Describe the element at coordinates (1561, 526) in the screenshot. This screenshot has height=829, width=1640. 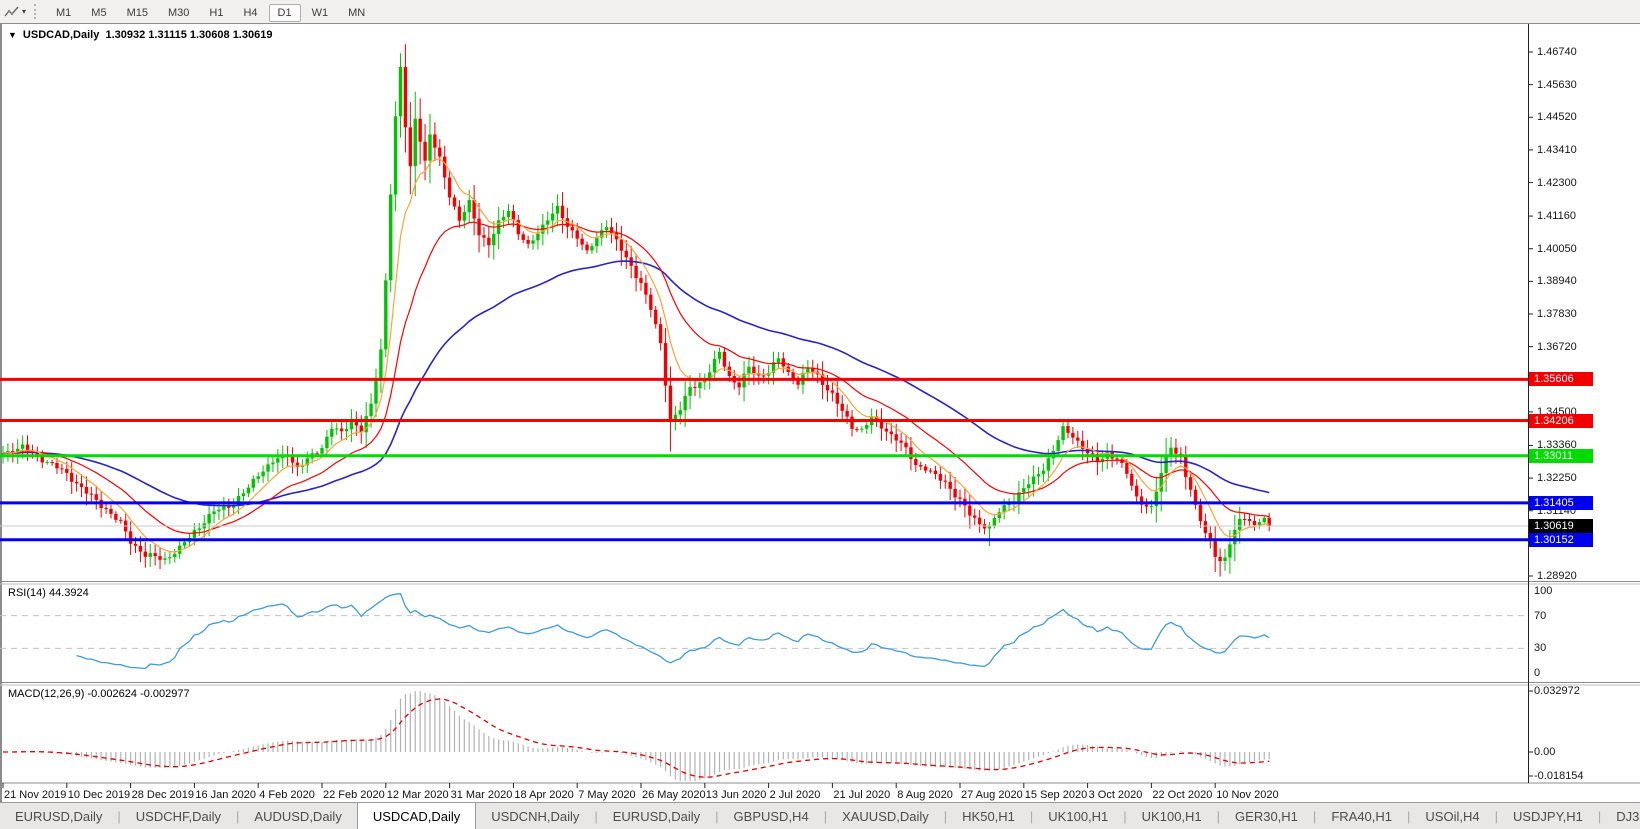
I see `current-price-badge: 1.30619` at that location.